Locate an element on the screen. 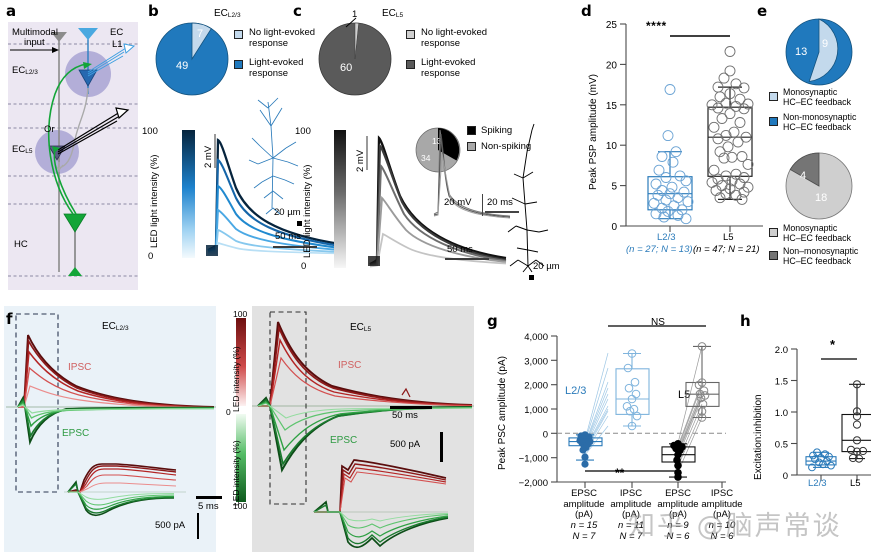 The image size is (871, 556). panel-g-label: g is located at coordinates (492, 321).